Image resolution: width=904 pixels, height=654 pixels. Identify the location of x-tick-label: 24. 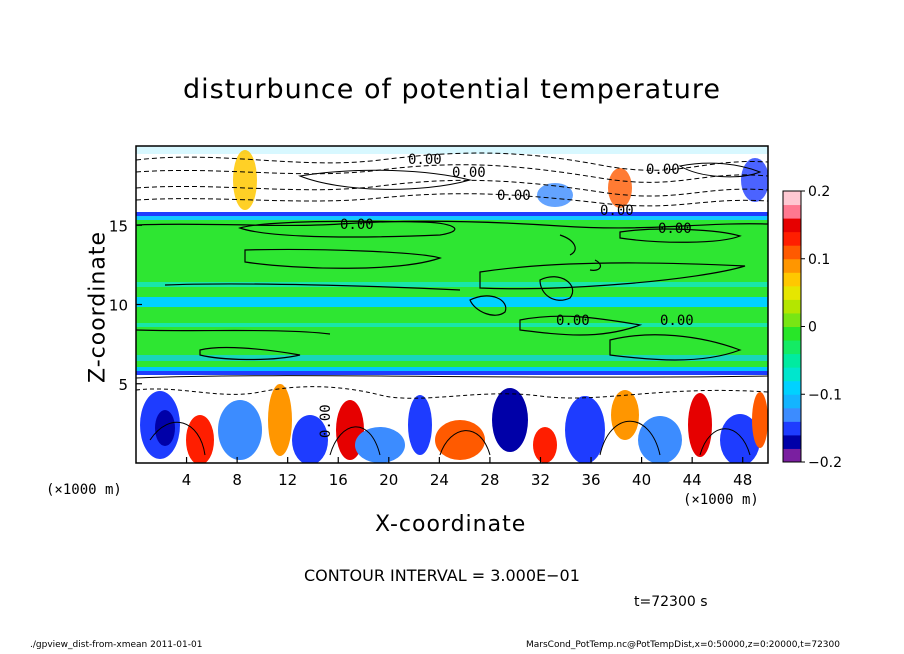
(439, 480).